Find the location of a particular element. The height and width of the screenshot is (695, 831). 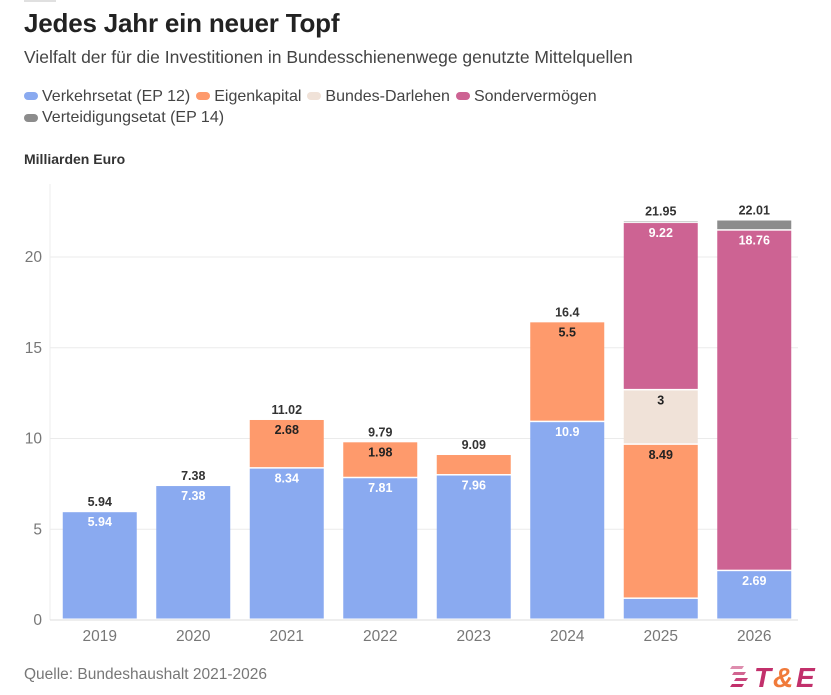

legend-item: Verkehrsetat (EP 12) is located at coordinates (107, 96).